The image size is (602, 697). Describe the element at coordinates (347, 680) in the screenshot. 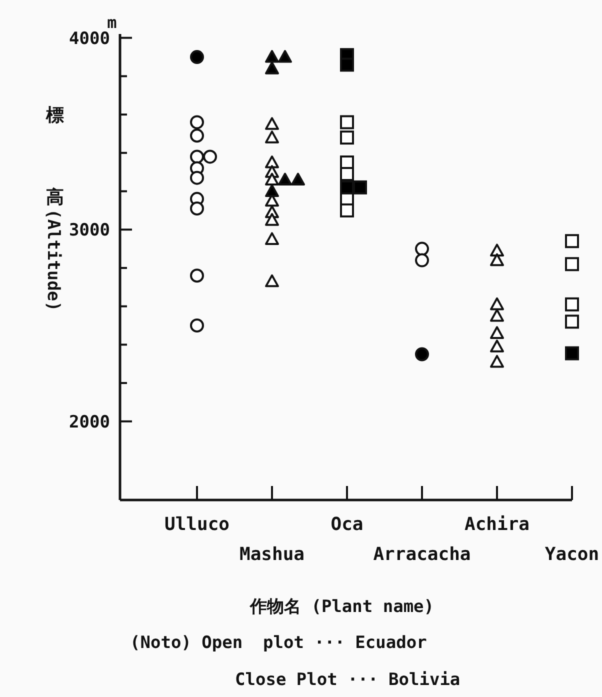

I see `text: Close Plot ··· Bolivia` at that location.